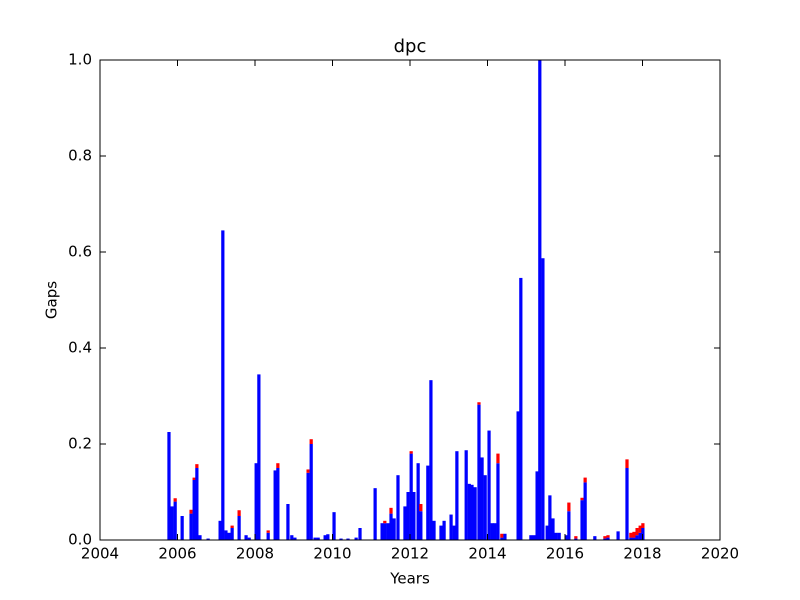 This screenshot has height=600, width=800. What do you see at coordinates (52, 300) in the screenshot?
I see `y-axis-label: Gaps` at bounding box center [52, 300].